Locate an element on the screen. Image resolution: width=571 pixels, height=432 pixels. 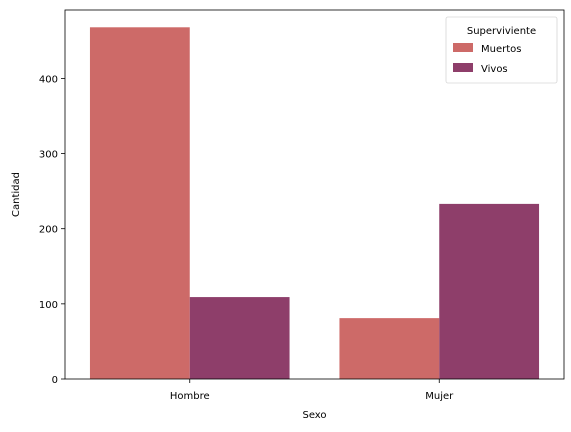
legend-box is located at coordinates (501, 50).